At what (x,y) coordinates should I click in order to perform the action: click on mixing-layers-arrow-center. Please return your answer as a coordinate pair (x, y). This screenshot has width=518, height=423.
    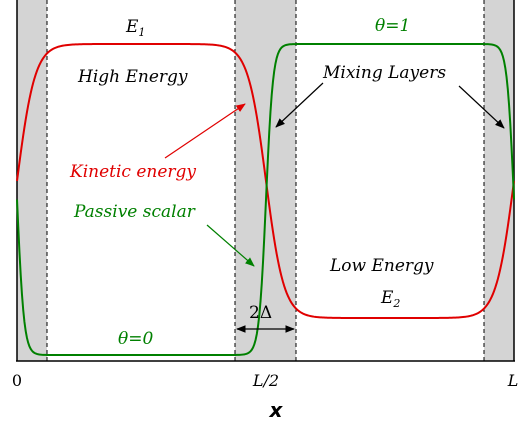
    Looking at the image, I should click on (299, 105).